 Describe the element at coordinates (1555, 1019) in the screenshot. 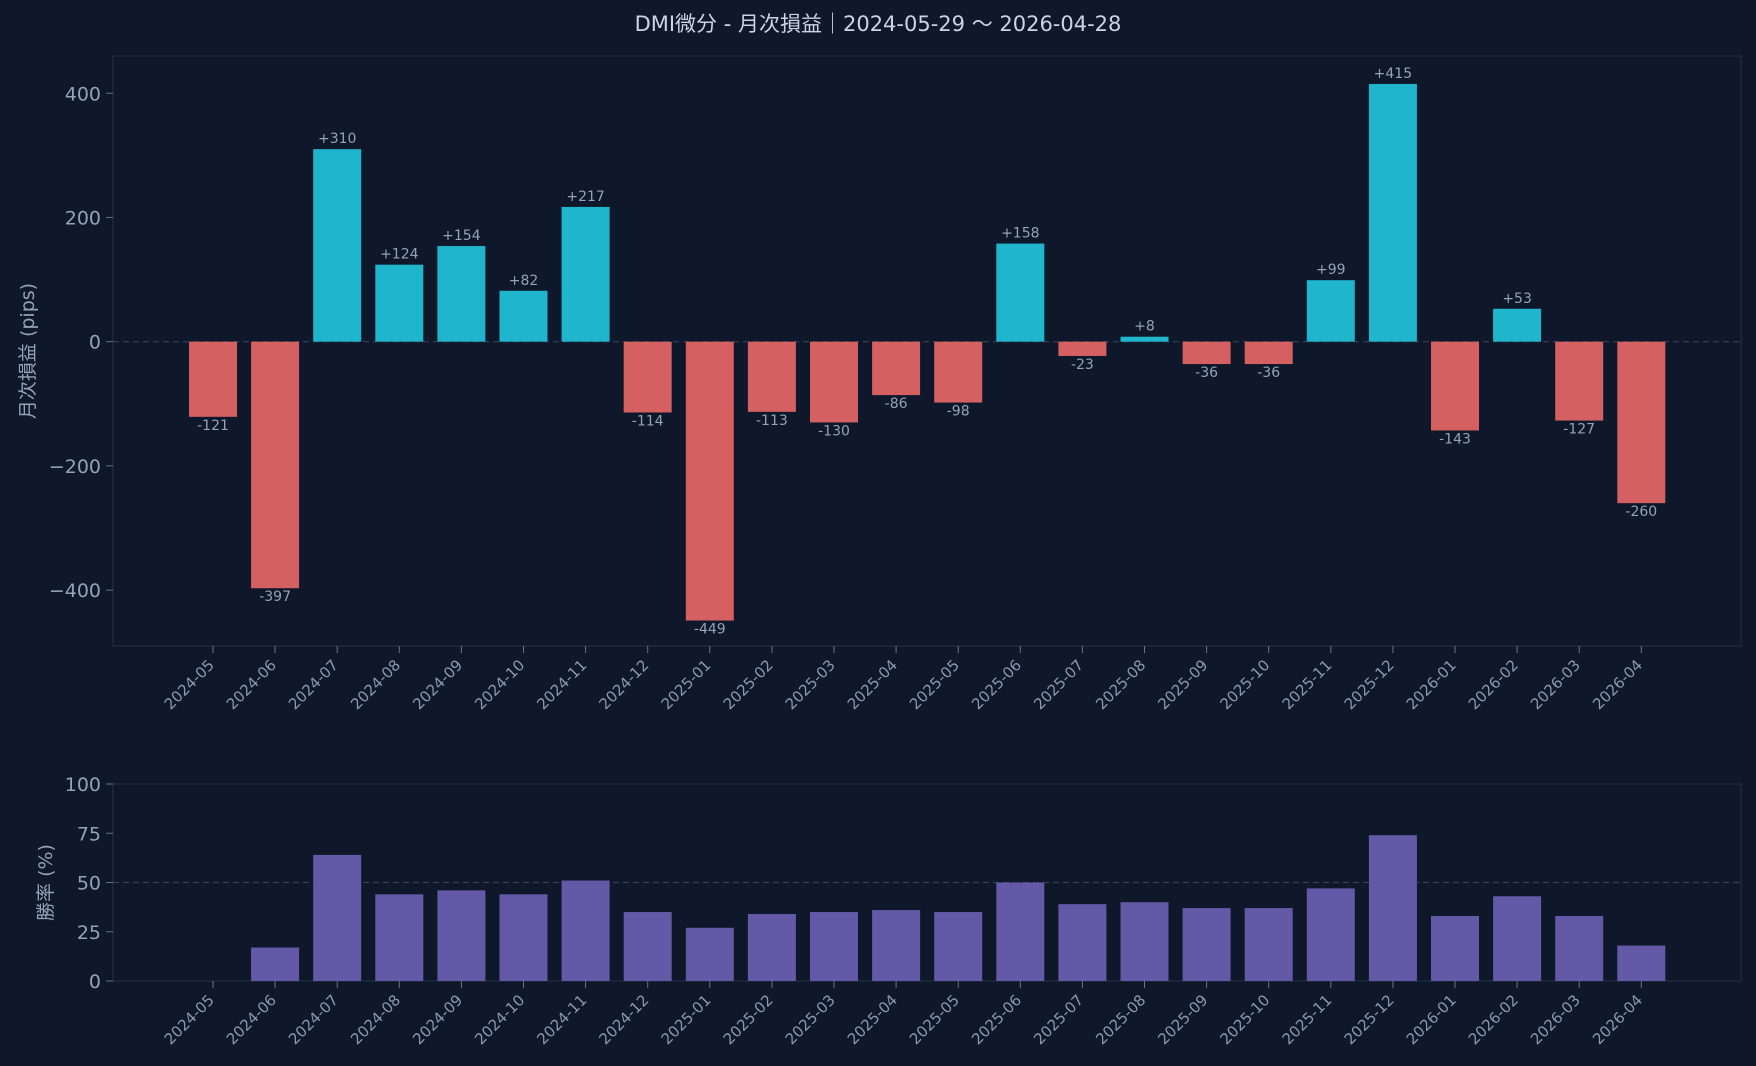

I see `winrate-xtick-label: 2026-03` at that location.